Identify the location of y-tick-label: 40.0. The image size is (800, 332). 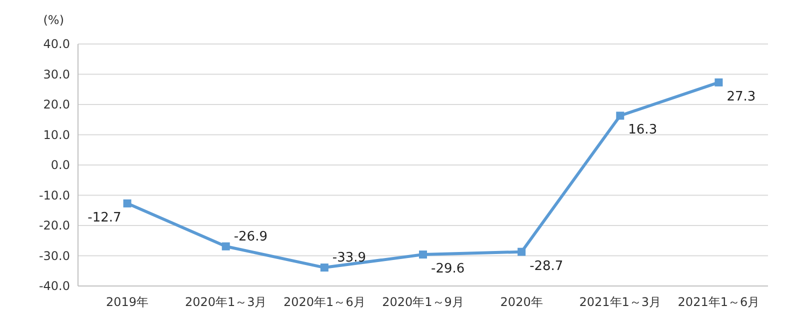
(56, 44).